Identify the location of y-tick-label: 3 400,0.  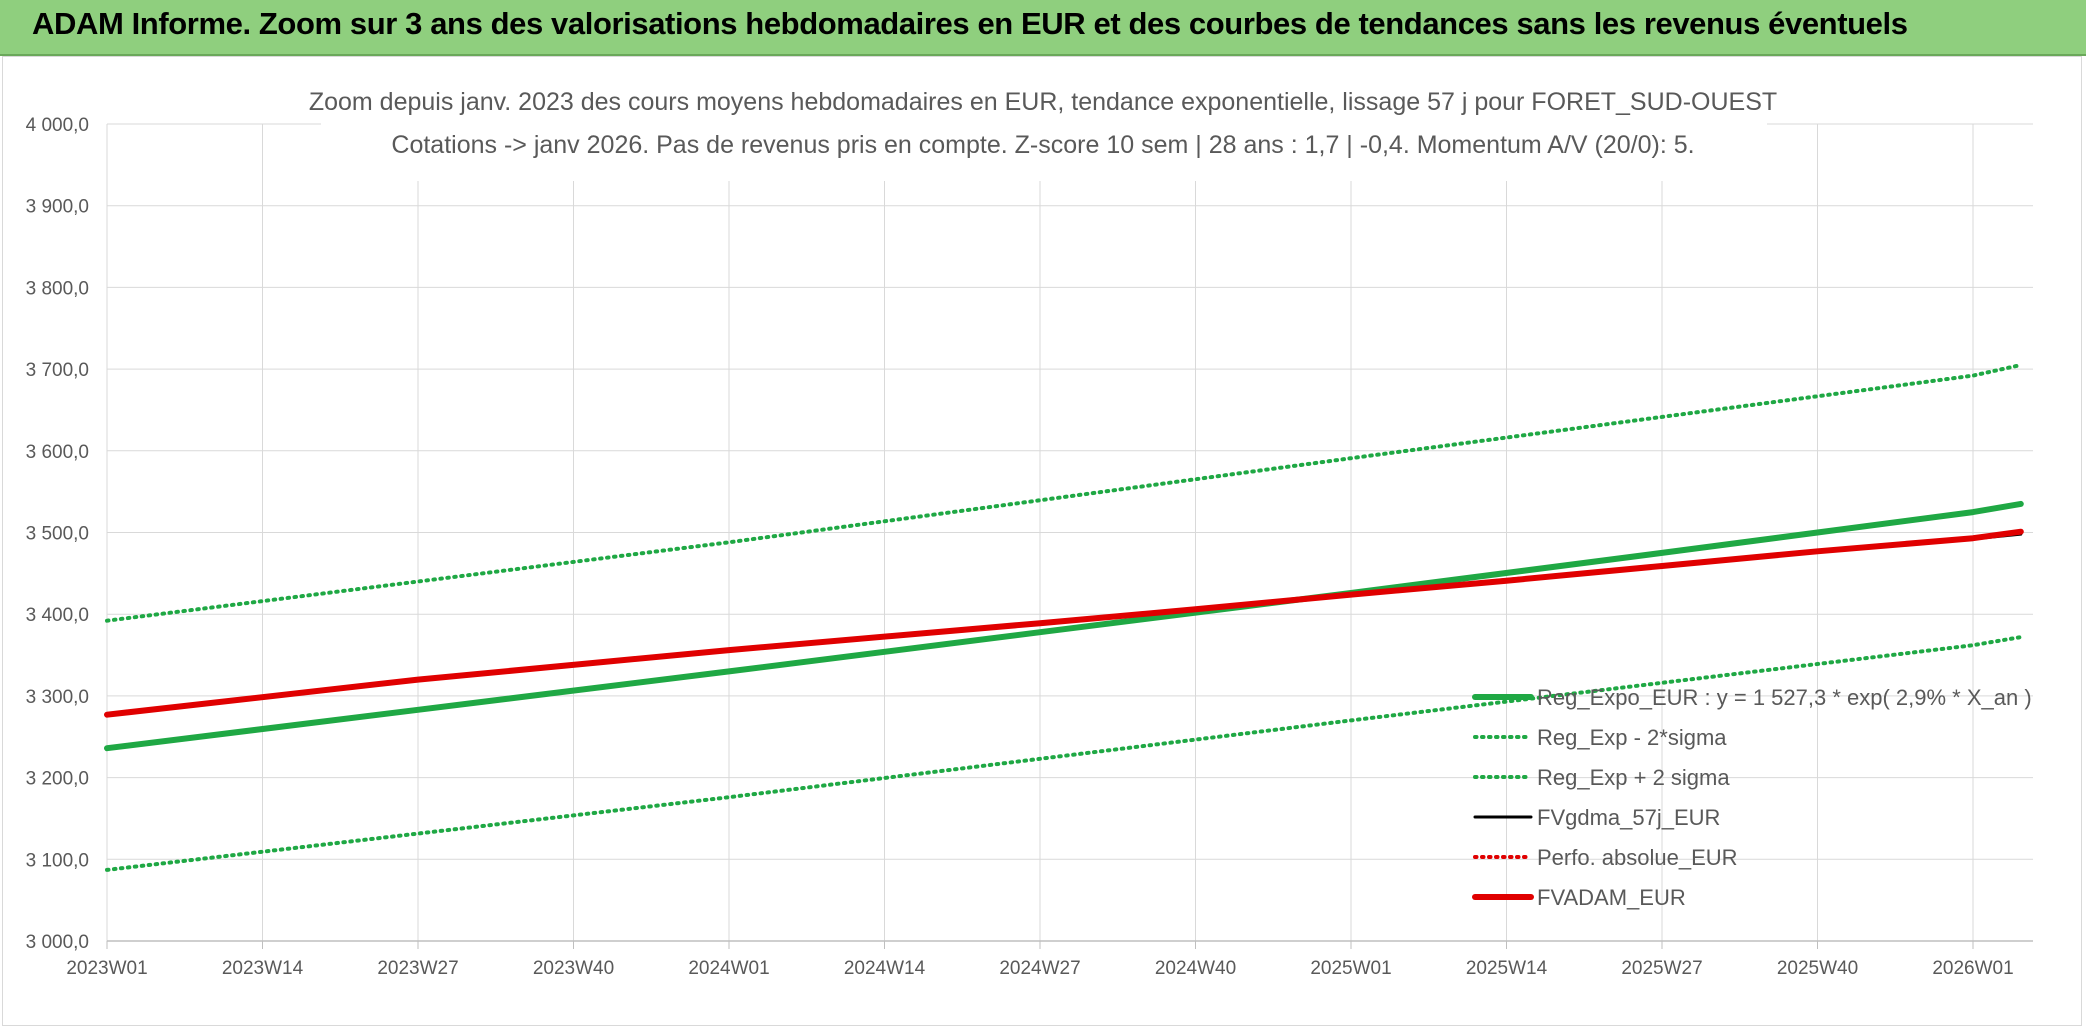
(57, 615).